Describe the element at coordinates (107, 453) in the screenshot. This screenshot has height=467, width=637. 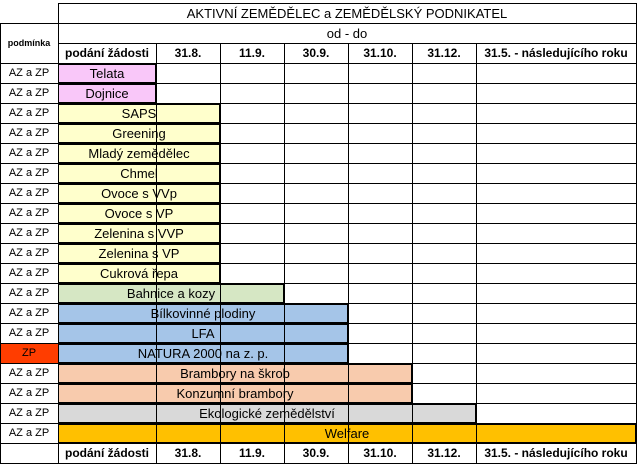
I see `bottom-column-header: podání žádosti` at that location.